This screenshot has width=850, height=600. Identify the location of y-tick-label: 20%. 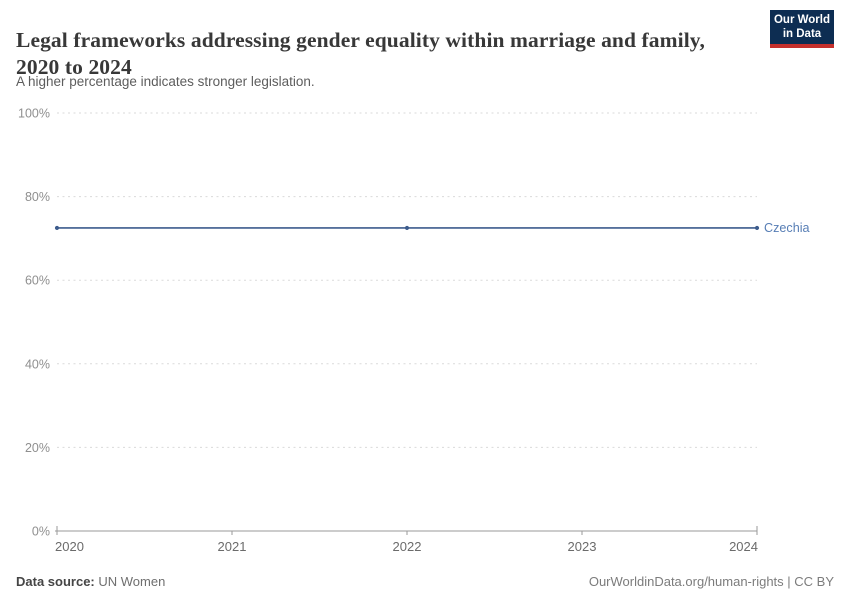
(37, 448).